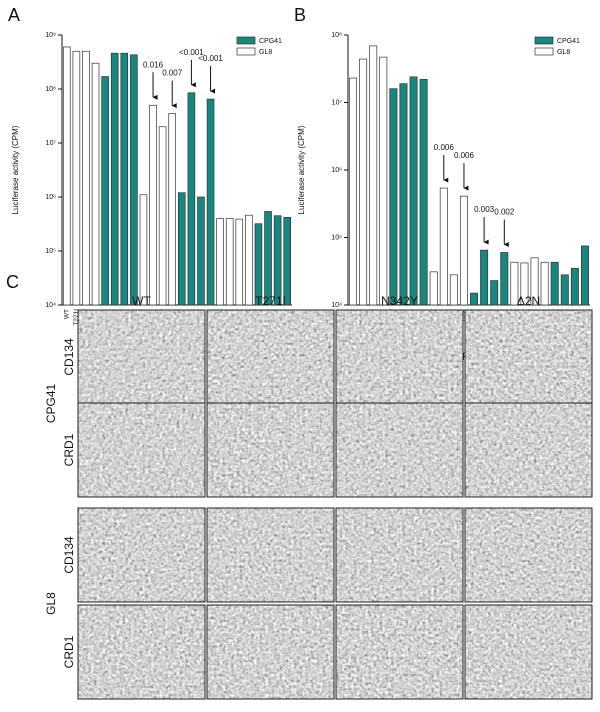  Describe the element at coordinates (210, 58) in the screenshot. I see `p-value: <0.001` at that location.